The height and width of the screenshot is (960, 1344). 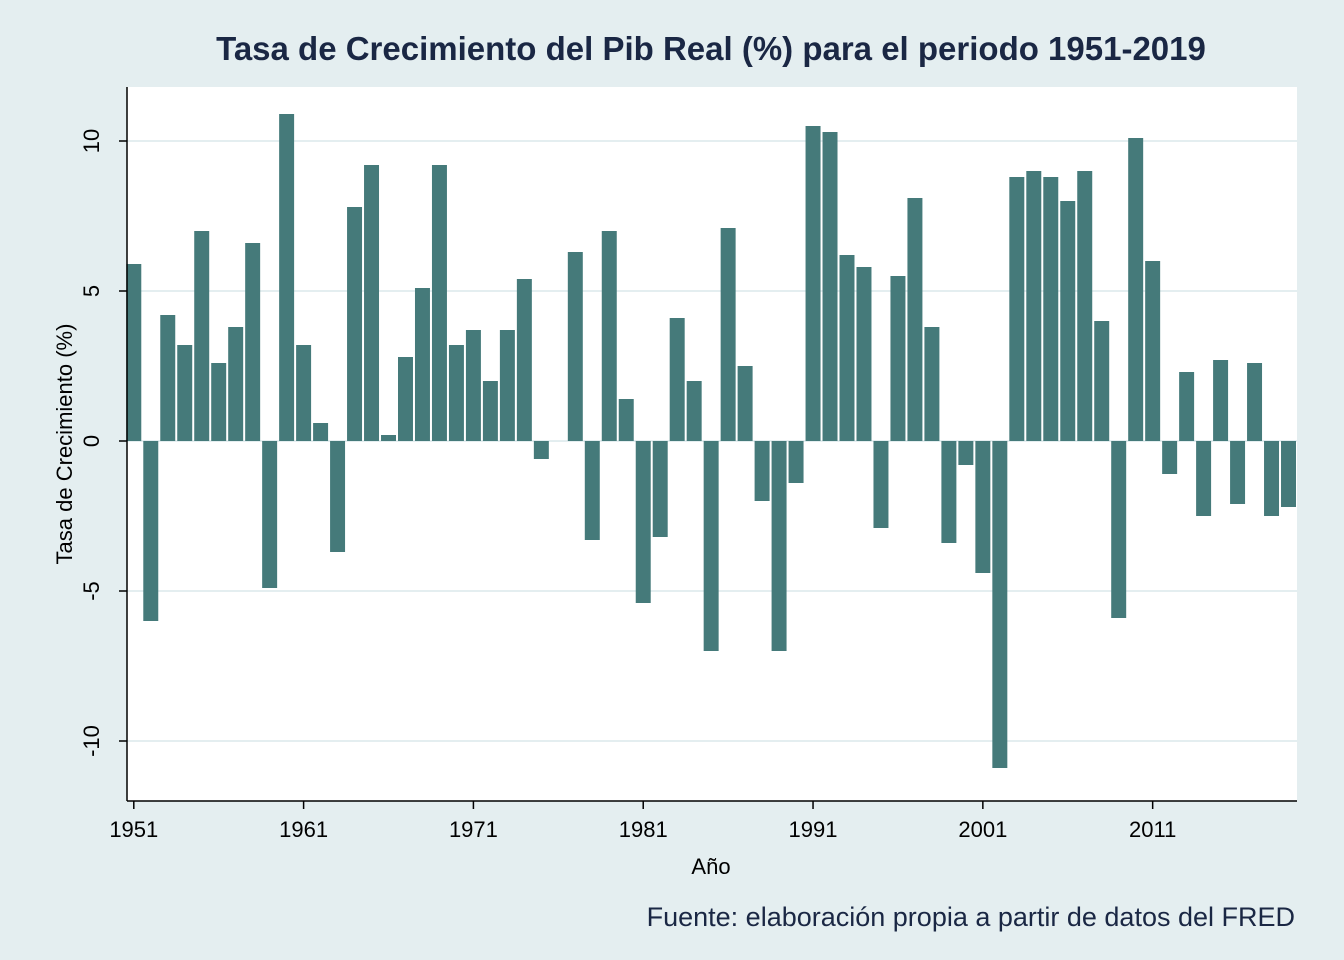 What do you see at coordinates (1051, 309) in the screenshot?
I see `bar-2005` at bounding box center [1051, 309].